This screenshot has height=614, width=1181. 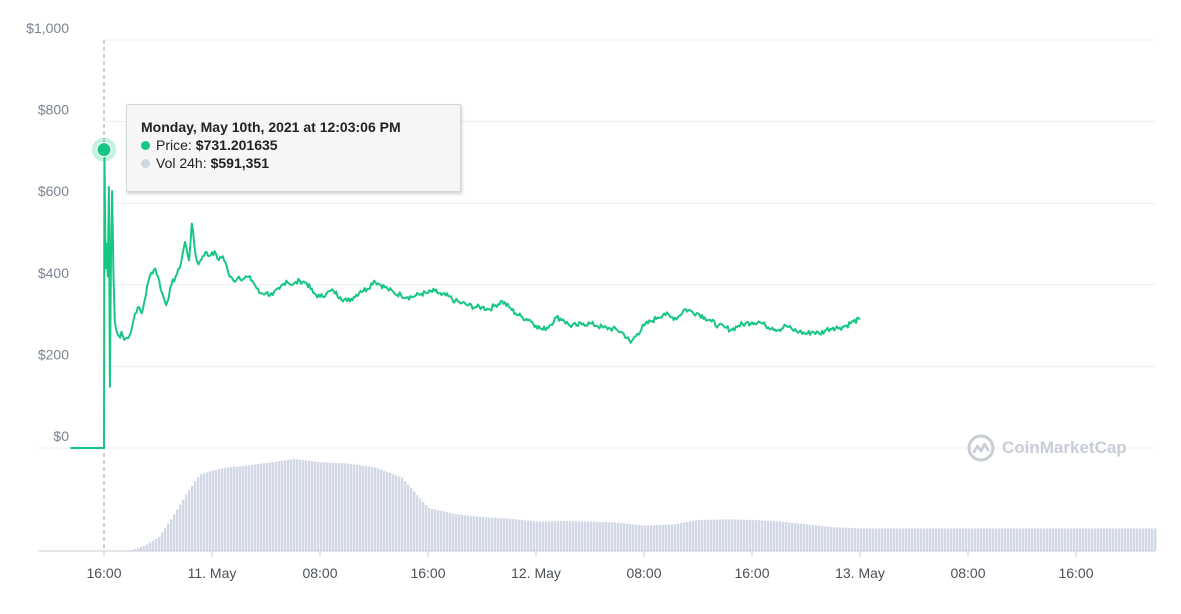 I want to click on y-tick-label: $0, so click(x=61, y=436).